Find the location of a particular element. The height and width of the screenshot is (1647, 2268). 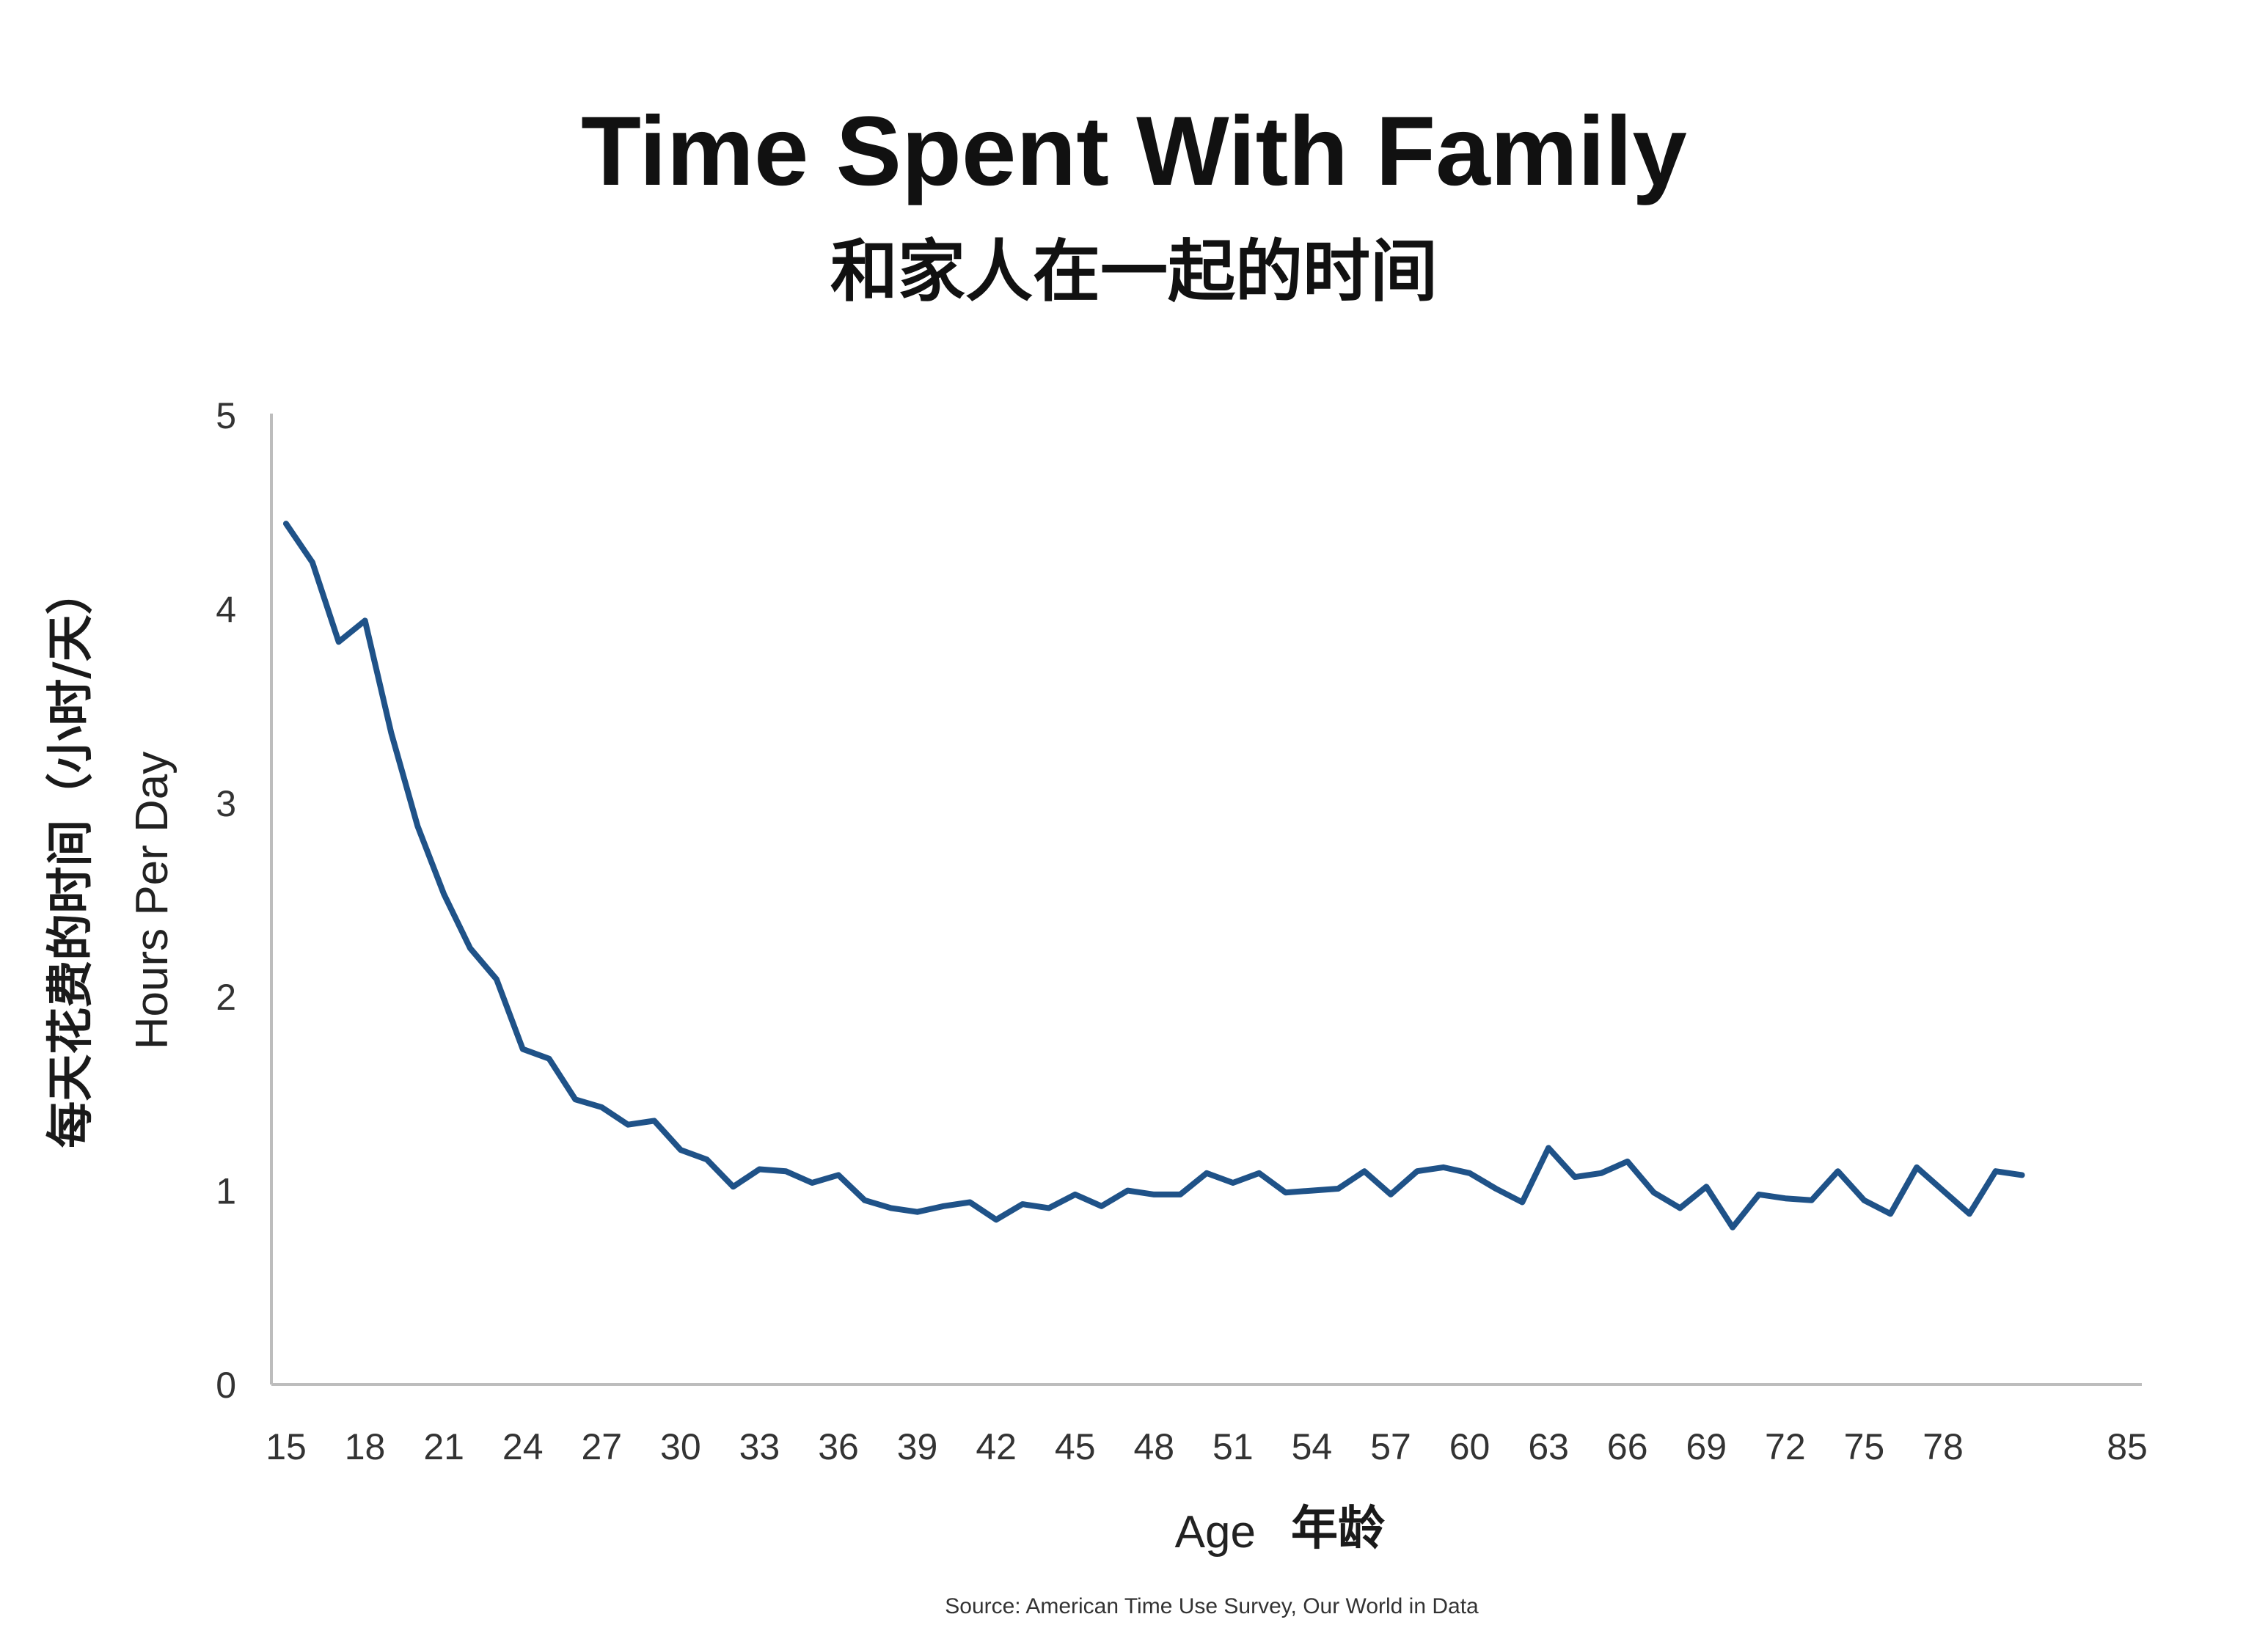

x-tick-label: 85 is located at coordinates (2127, 1446).